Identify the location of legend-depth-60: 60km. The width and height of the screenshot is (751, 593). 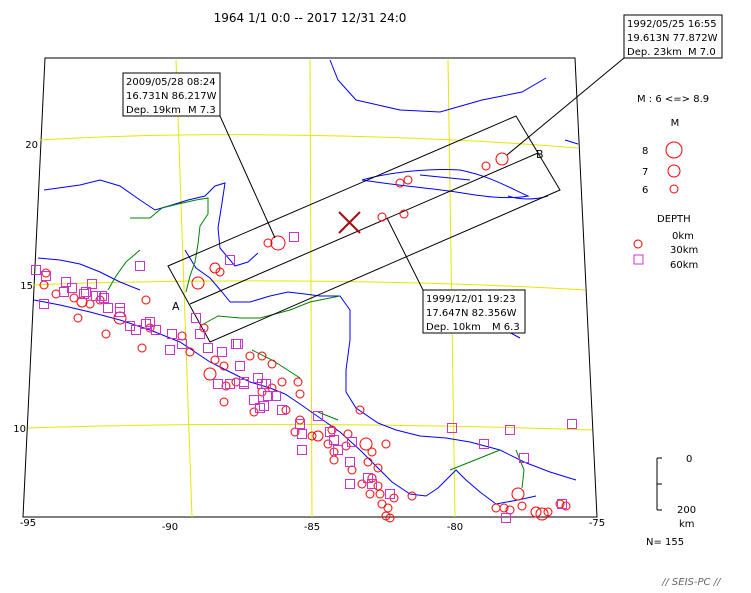
(684, 265).